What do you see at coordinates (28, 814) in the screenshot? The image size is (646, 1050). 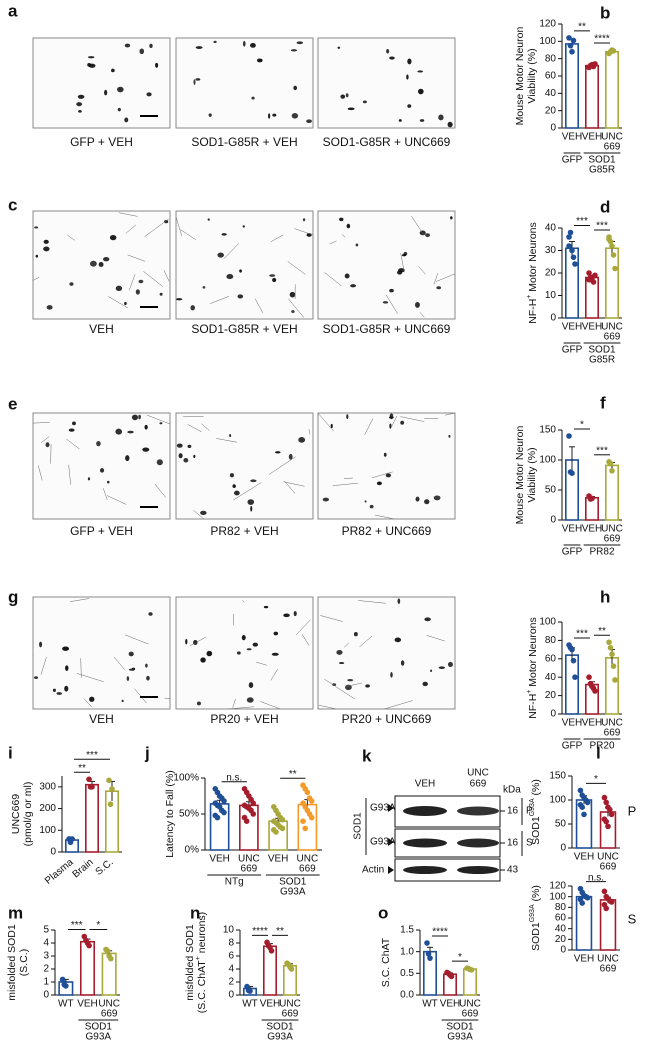 I see `label-part: (pmol/g or ml)` at bounding box center [28, 814].